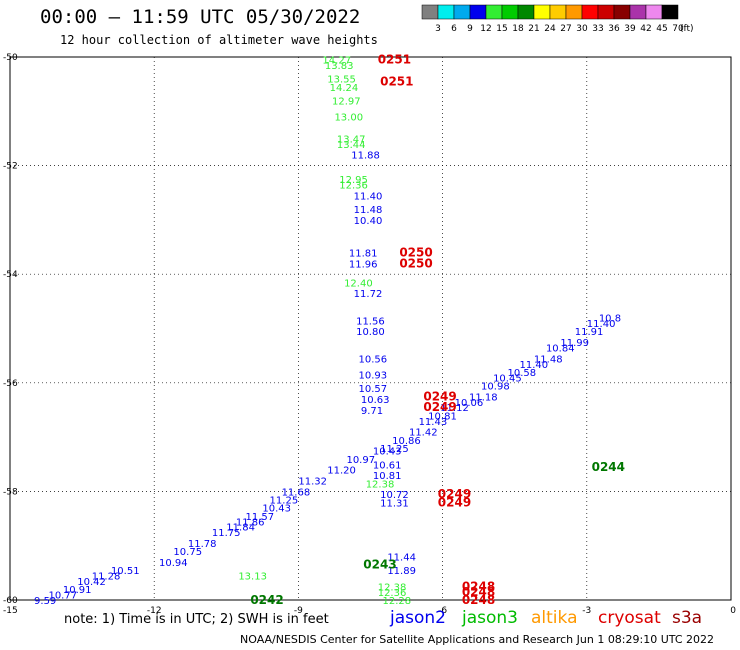 The image size is (740, 650). Describe the element at coordinates (370, 321) in the screenshot. I see `wave-height-label: 11.56` at that location.